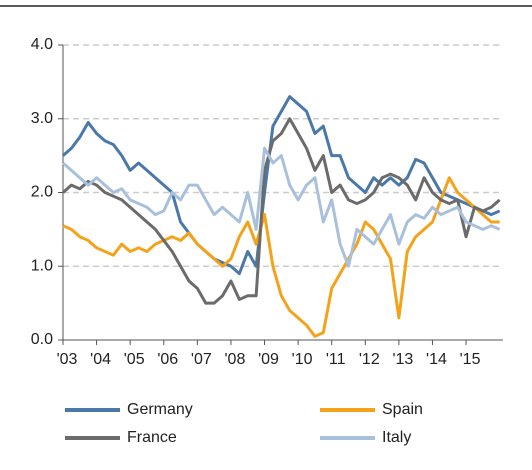 The height and width of the screenshot is (470, 532). Describe the element at coordinates (100, 359) in the screenshot. I see `x-tick-label: '04` at that location.